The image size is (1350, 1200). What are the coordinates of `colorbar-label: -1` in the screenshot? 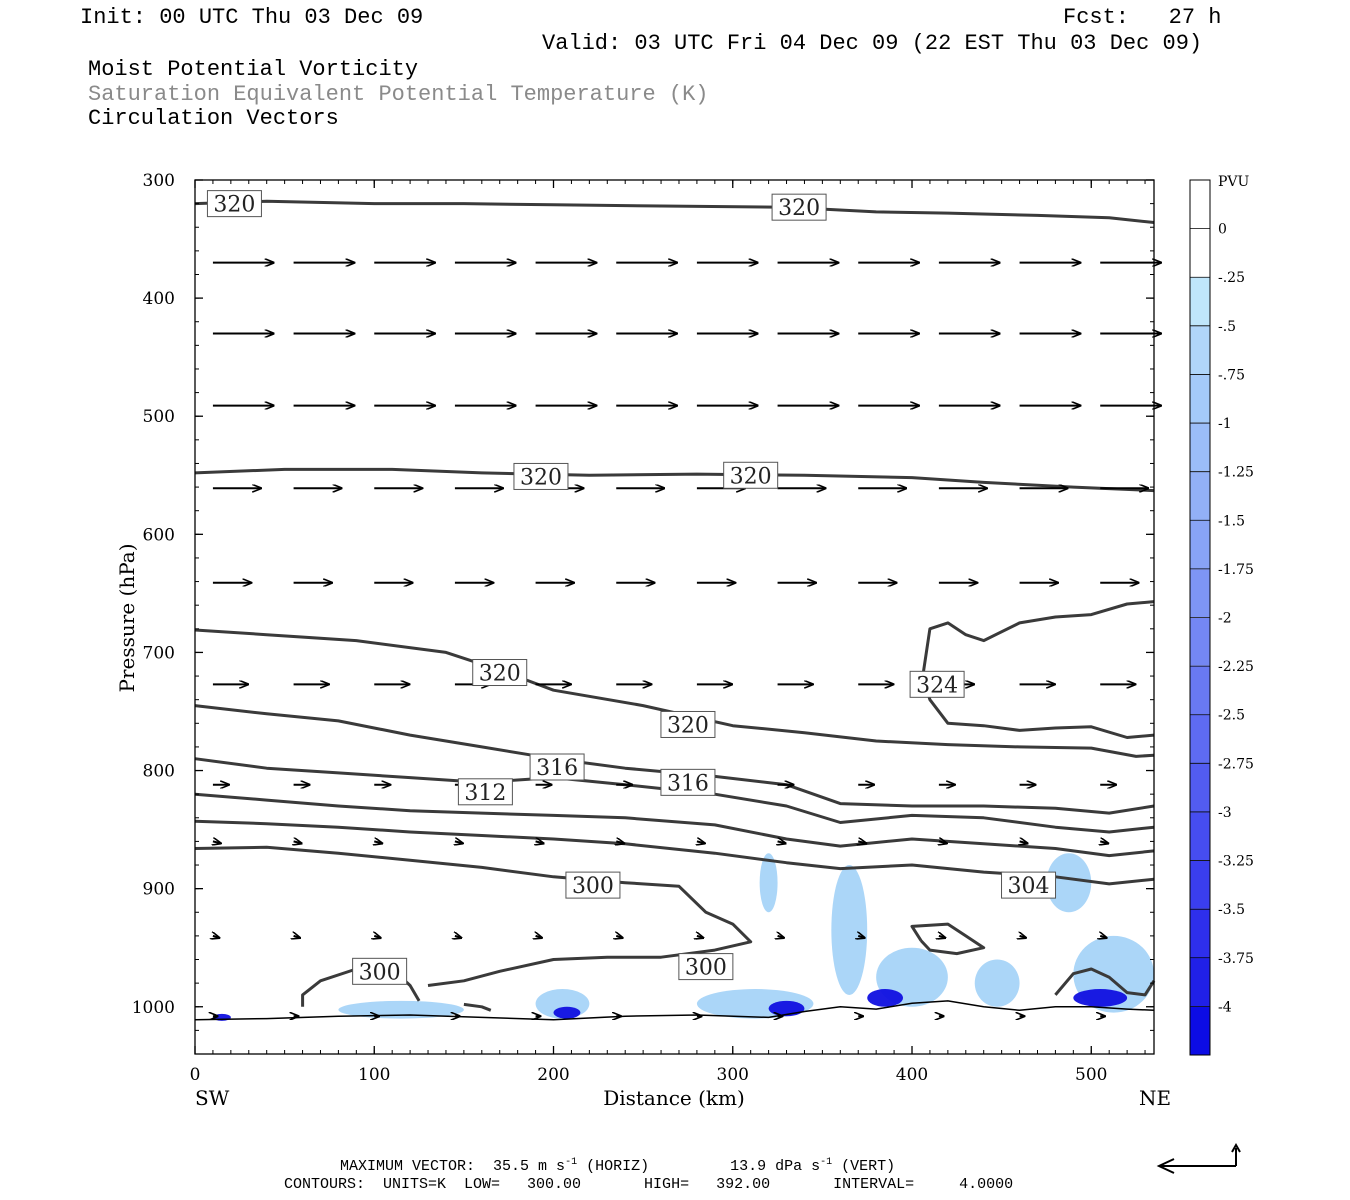 It's located at (1225, 424).